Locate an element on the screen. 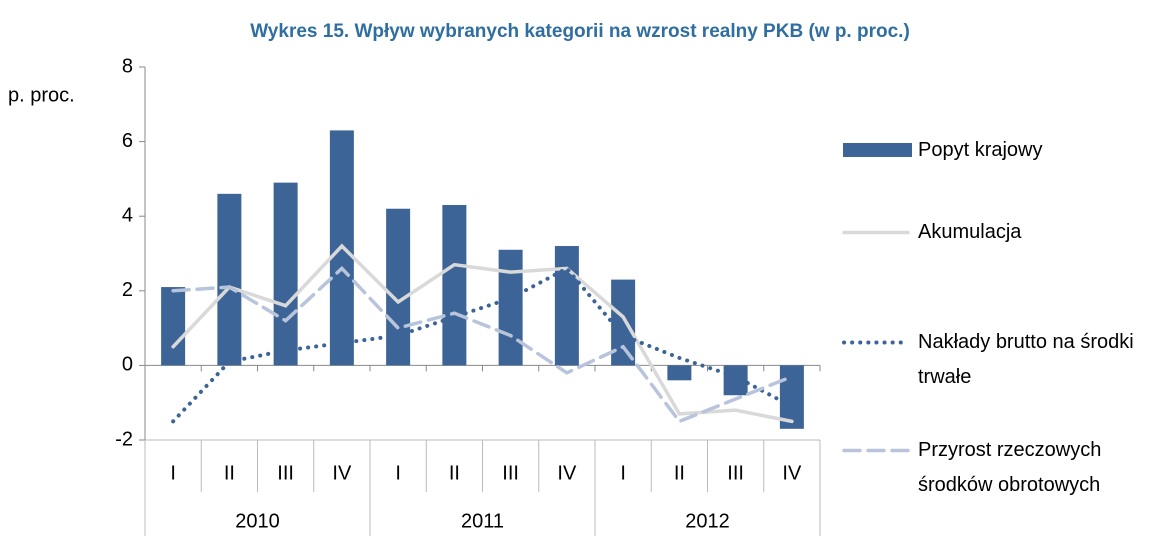 The height and width of the screenshot is (536, 1150). legend-label: Nakłady brutto na środki trwałe is located at coordinates (1026, 359).